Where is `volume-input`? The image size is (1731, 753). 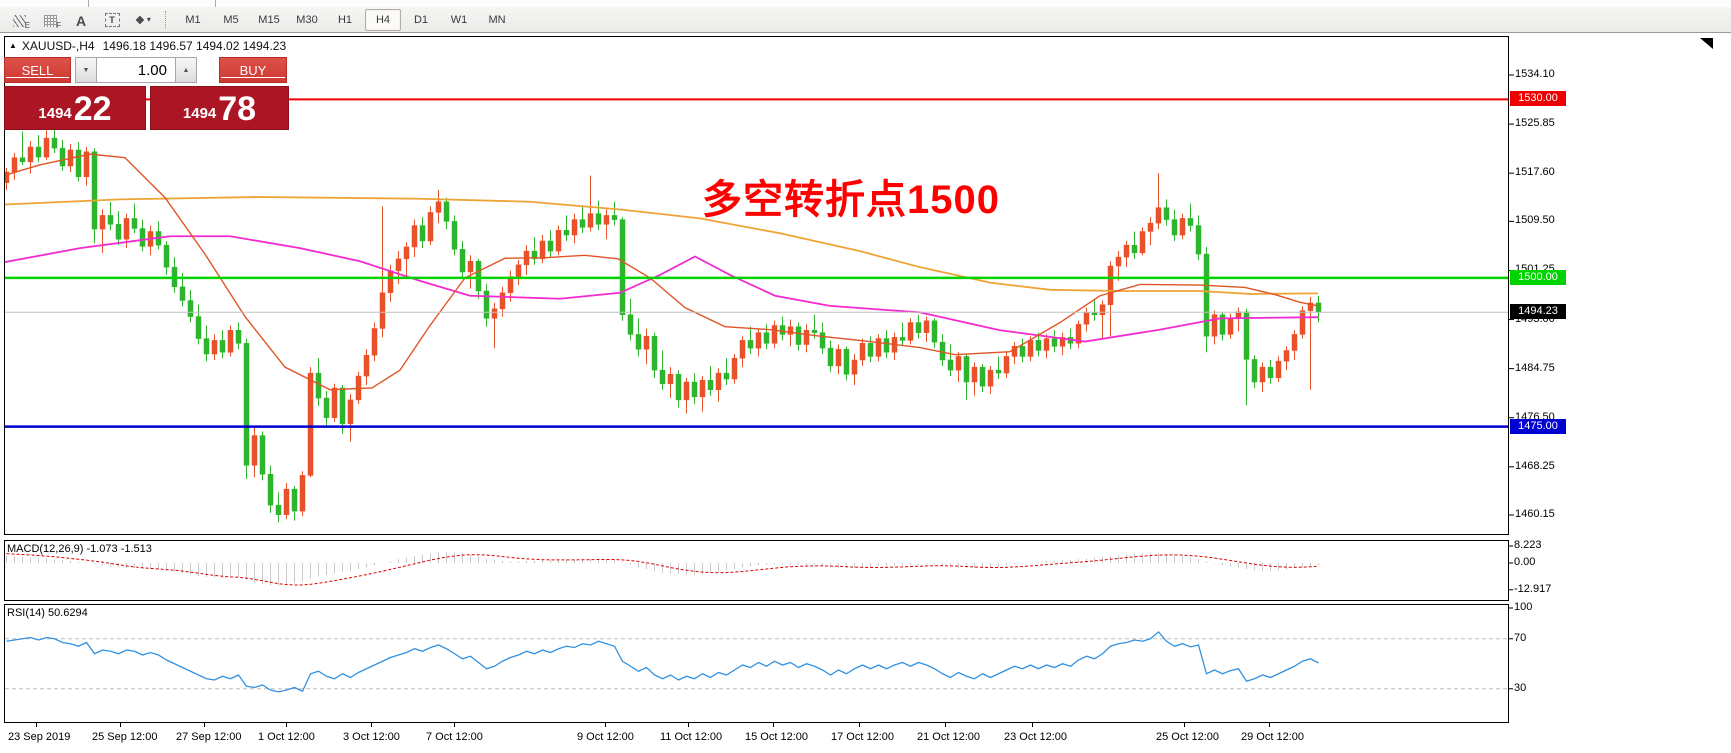
volume-input is located at coordinates (136, 70).